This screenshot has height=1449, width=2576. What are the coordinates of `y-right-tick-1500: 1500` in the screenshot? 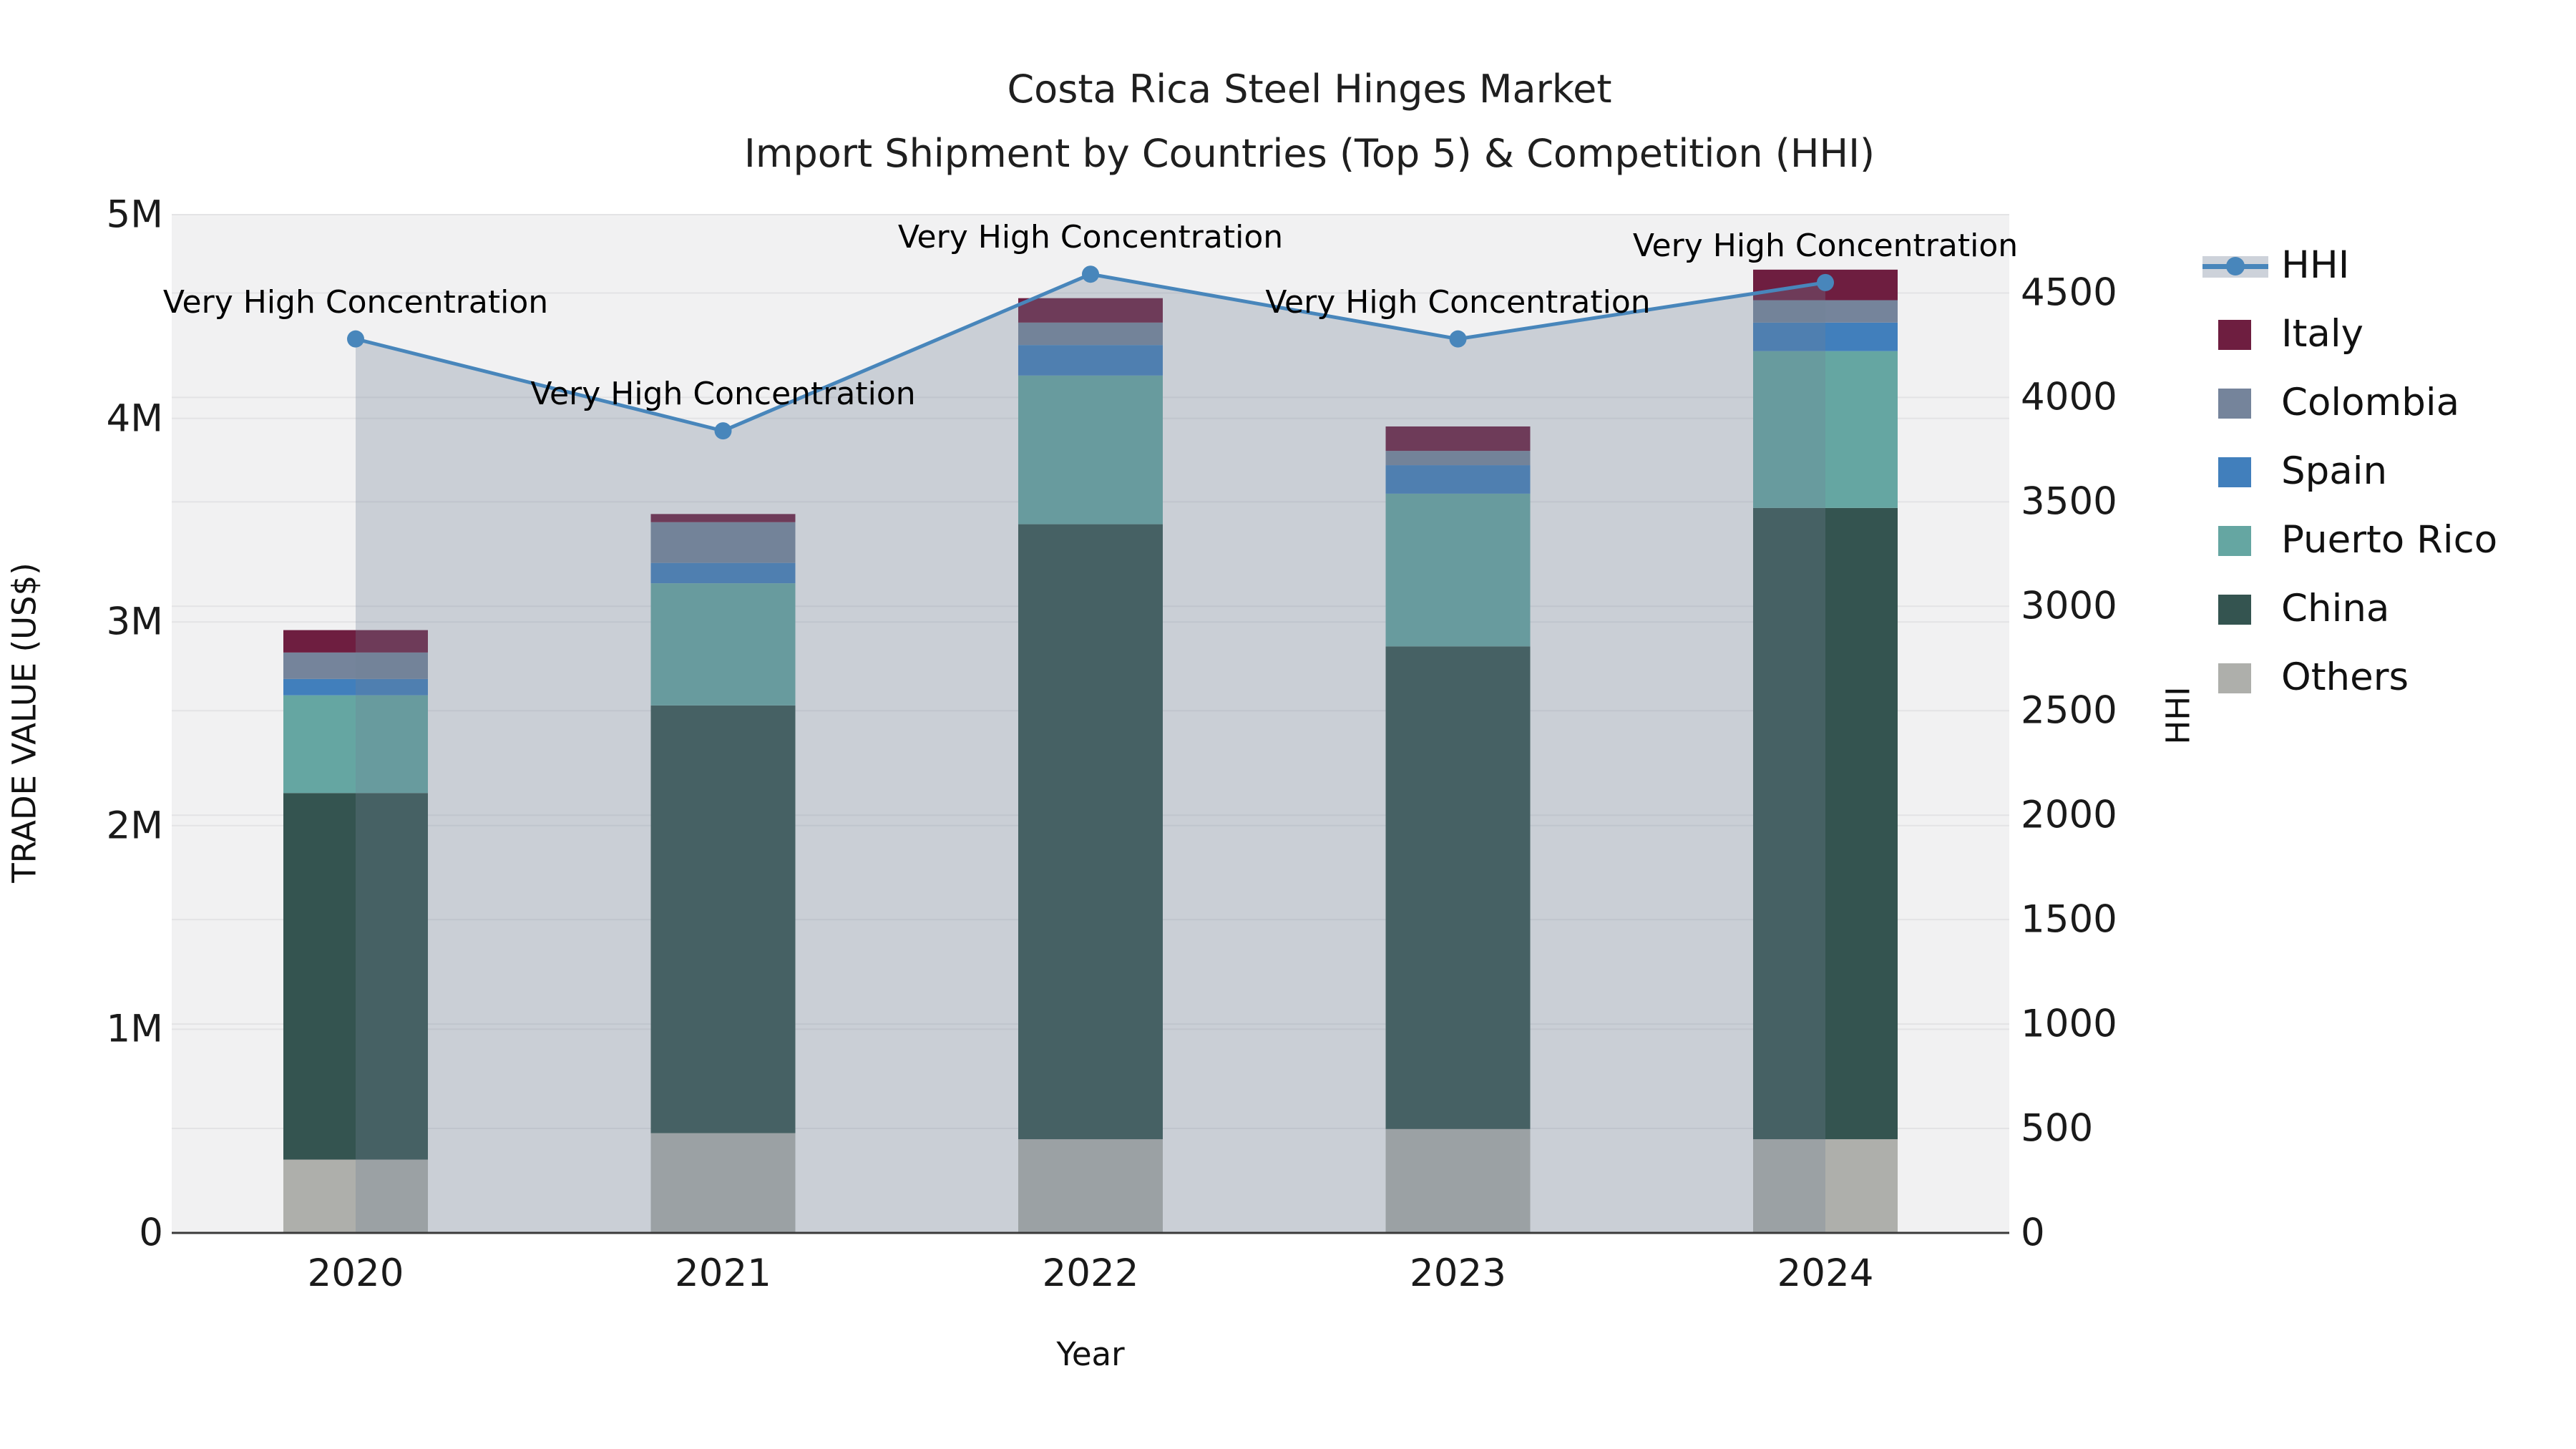 It's located at (2069, 919).